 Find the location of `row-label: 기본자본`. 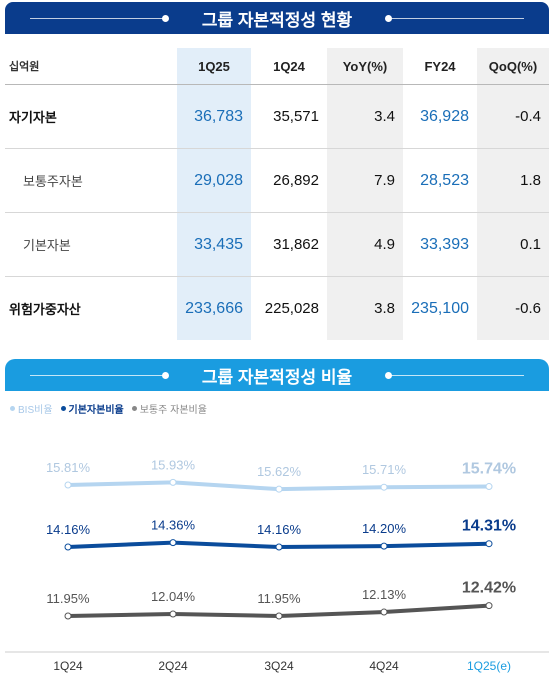

row-label: 기본자본 is located at coordinates (91, 244).